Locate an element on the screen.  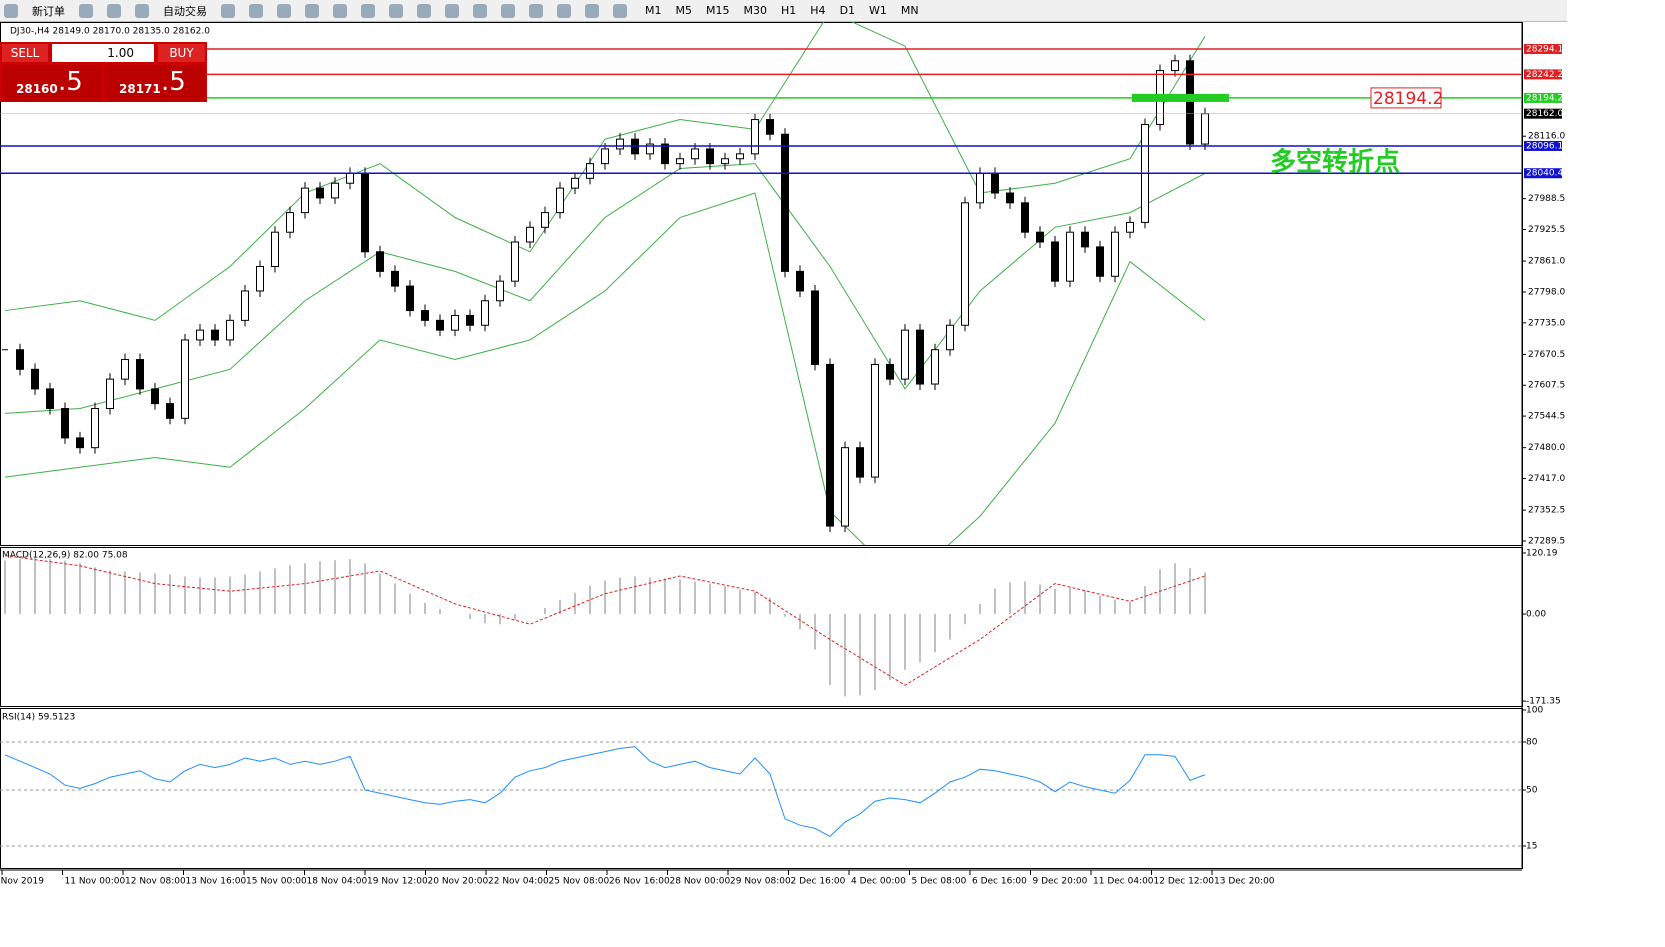
y-tick-label: 0.00 is located at coordinates (1536, 615).